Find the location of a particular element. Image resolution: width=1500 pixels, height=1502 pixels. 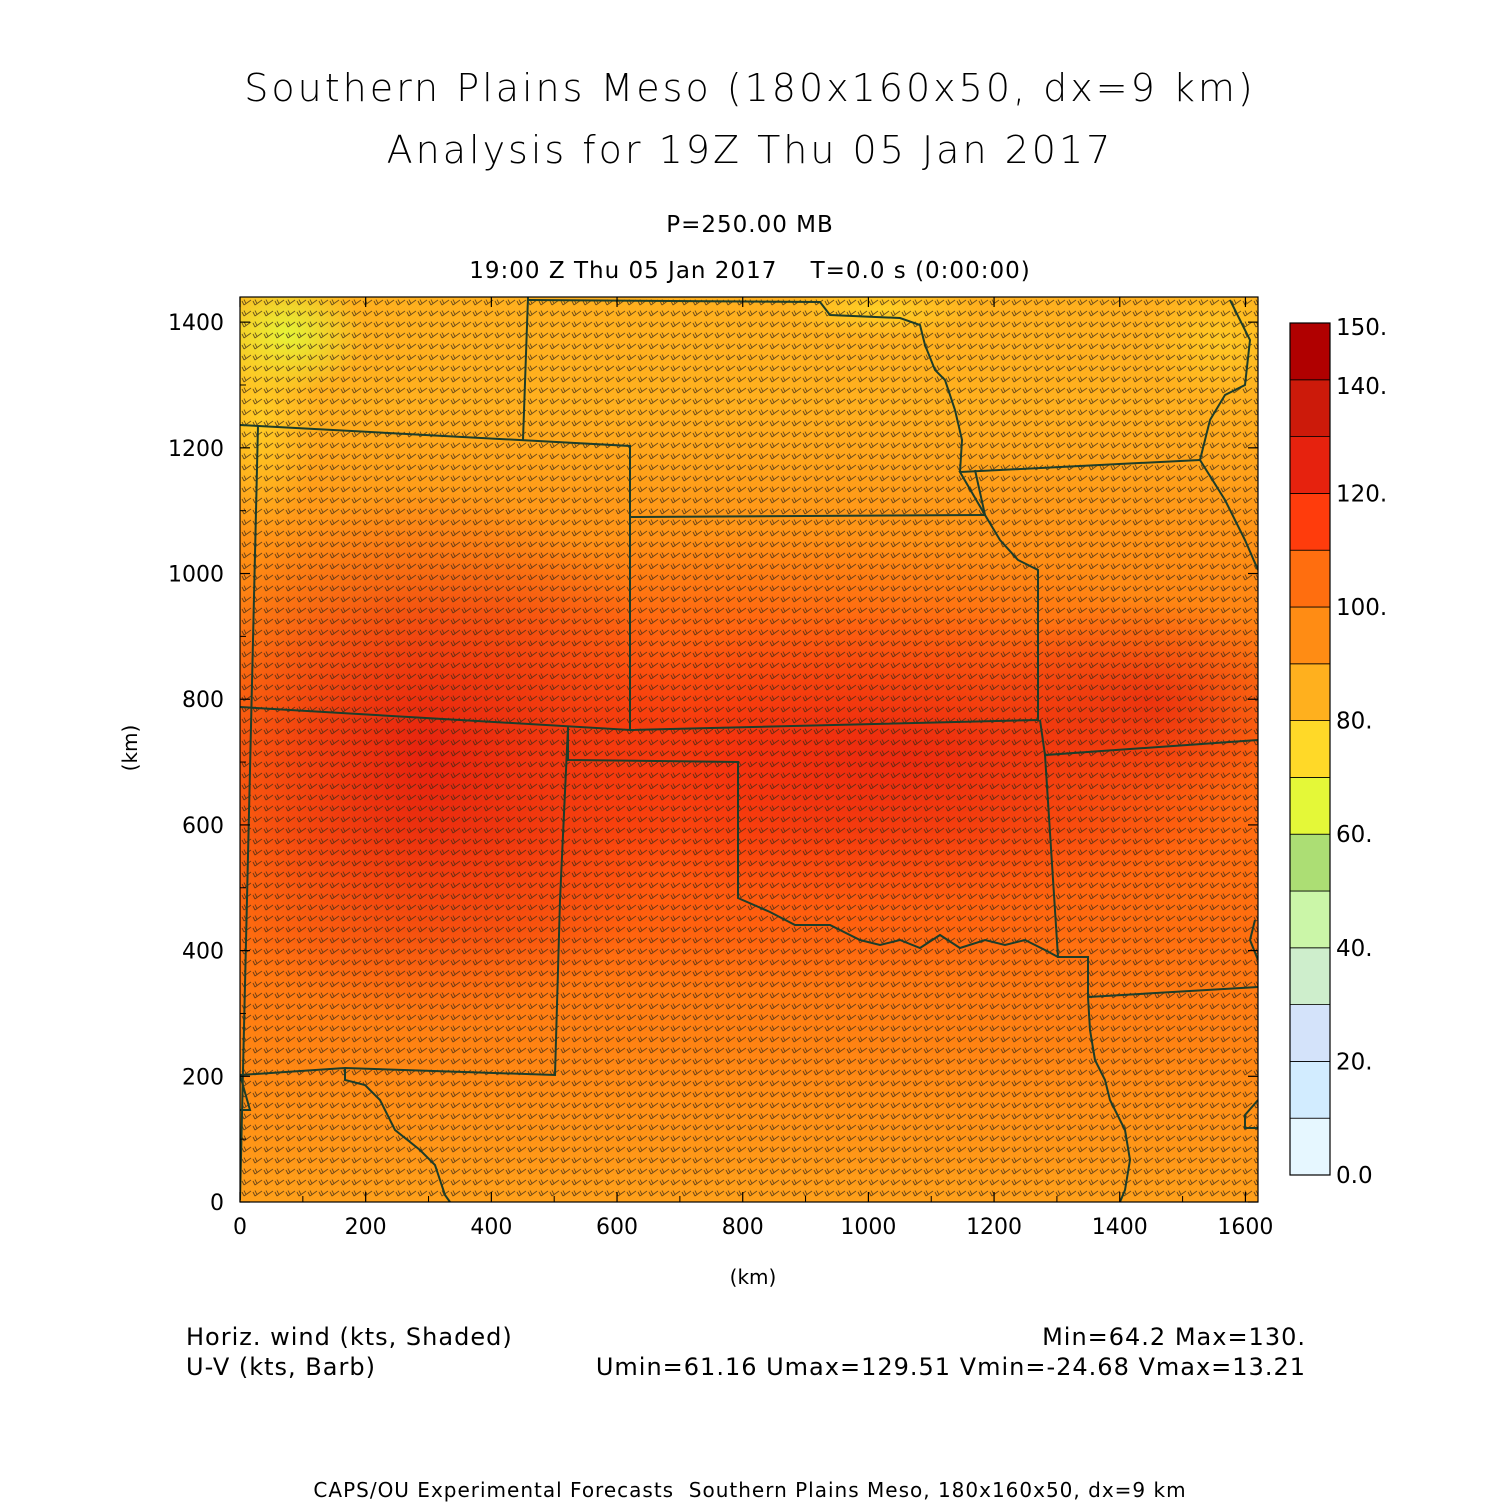

x-tick-label: 600 is located at coordinates (617, 1227).